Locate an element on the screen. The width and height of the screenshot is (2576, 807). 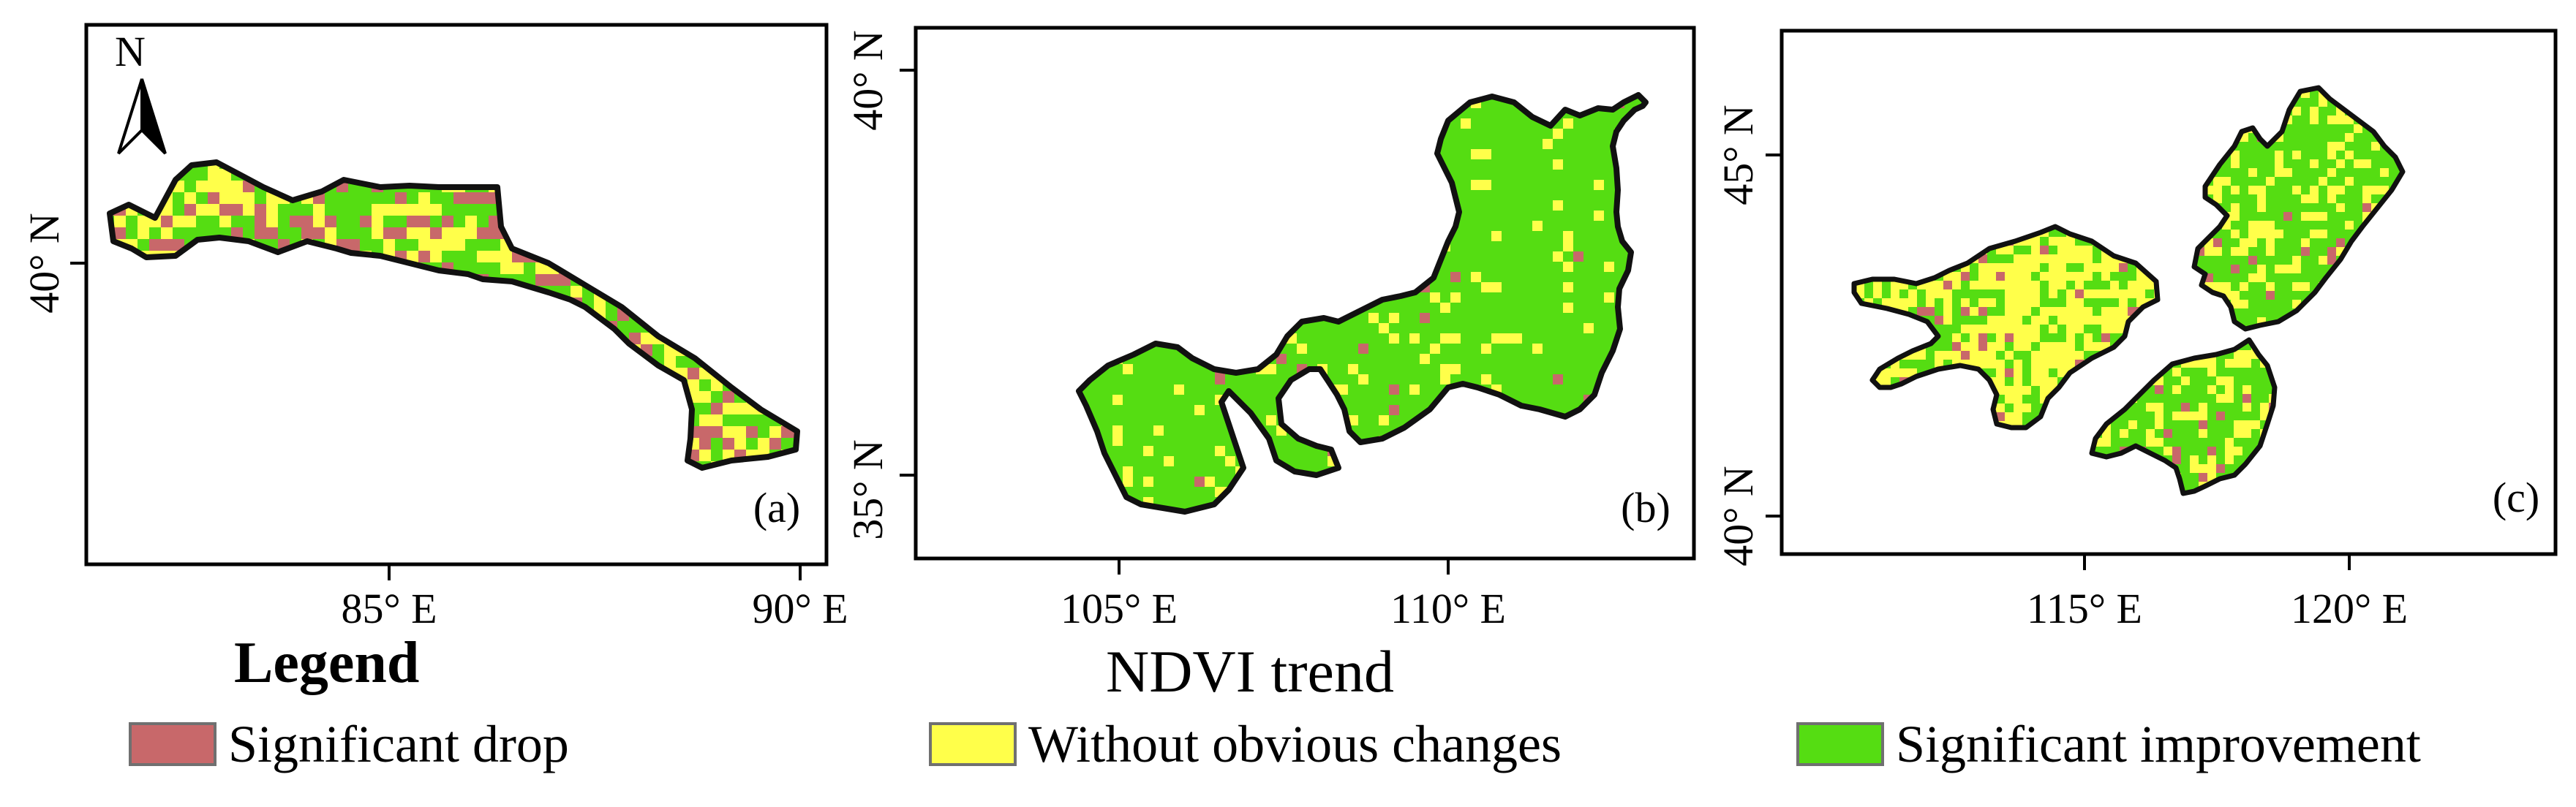
region-boundary-c-northeast is located at coordinates (2298, 208).